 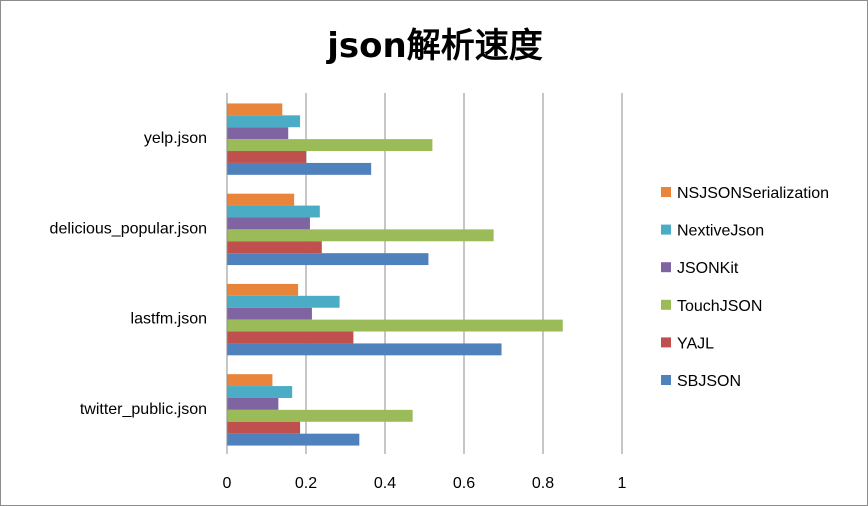 What do you see at coordinates (385, 483) in the screenshot?
I see `x-tick-label: 0.4` at bounding box center [385, 483].